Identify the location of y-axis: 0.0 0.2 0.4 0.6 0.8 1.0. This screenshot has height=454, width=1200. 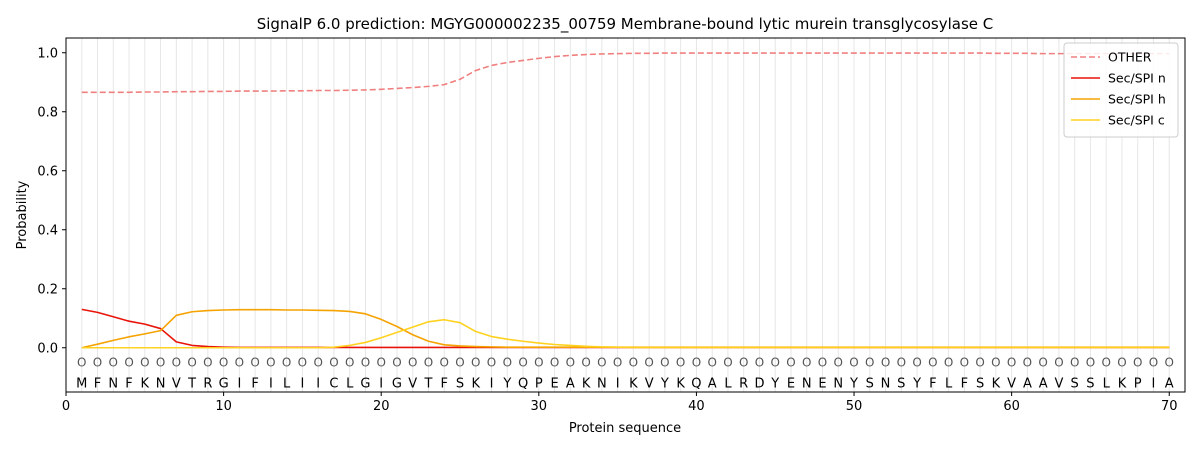
(51, 201).